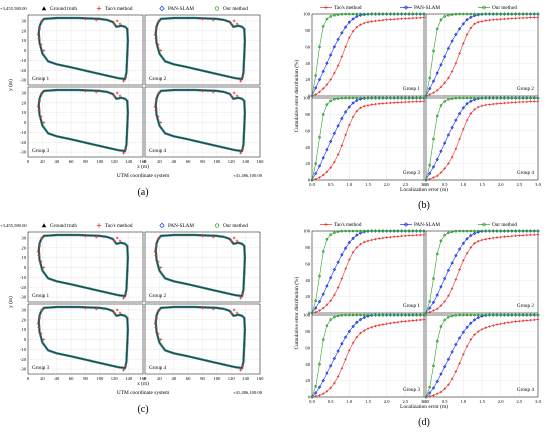  I want to click on x-tick-label: 20, so click(159, 378).